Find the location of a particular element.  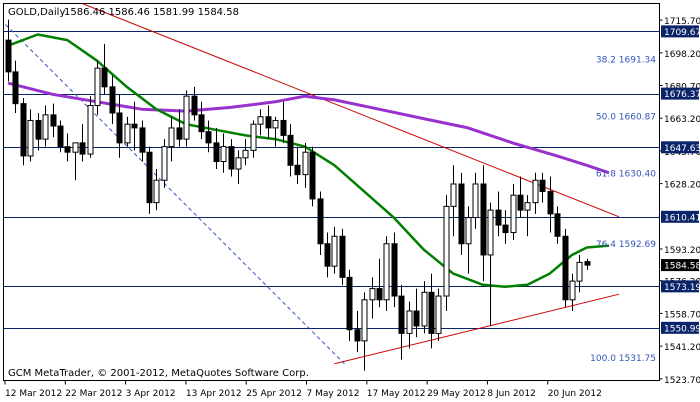

level-price-label-4: 1573.19 is located at coordinates (682, 288).